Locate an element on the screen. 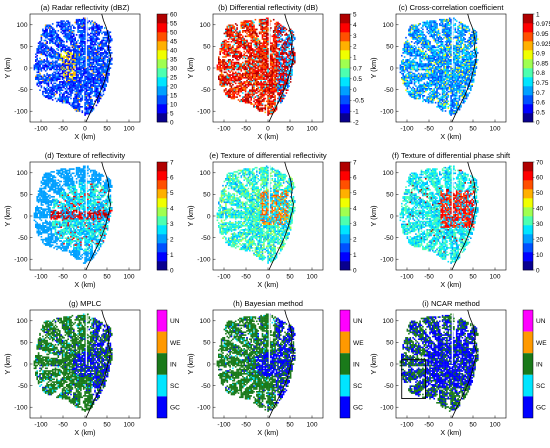  y-tick-label: -50 is located at coordinates (206, 90).